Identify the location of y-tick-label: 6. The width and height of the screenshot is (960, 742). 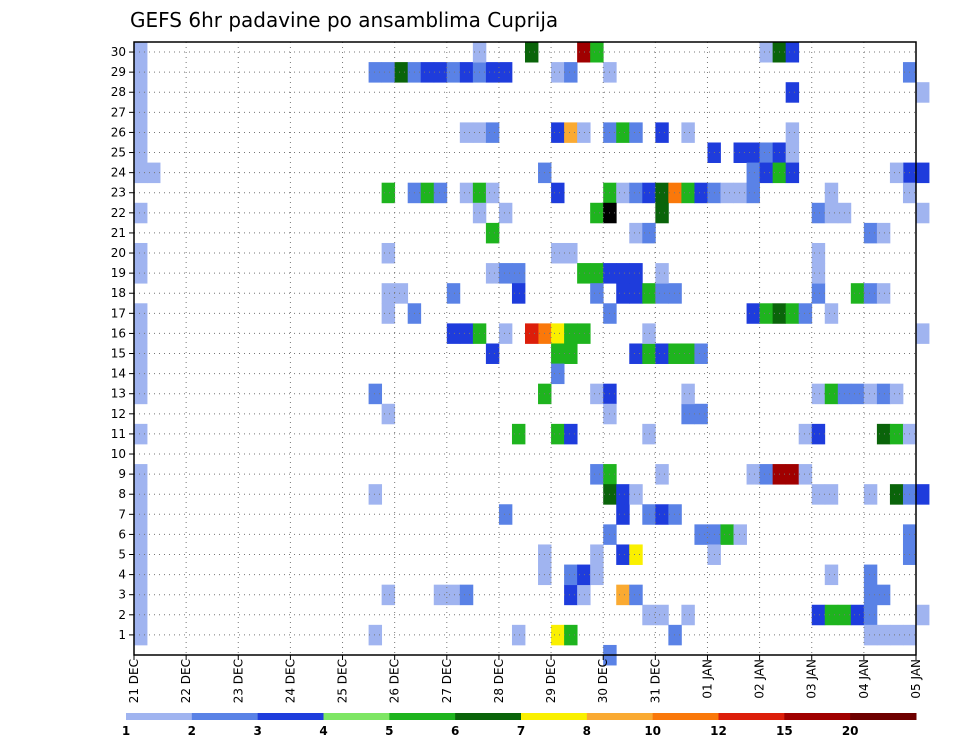
(122, 534).